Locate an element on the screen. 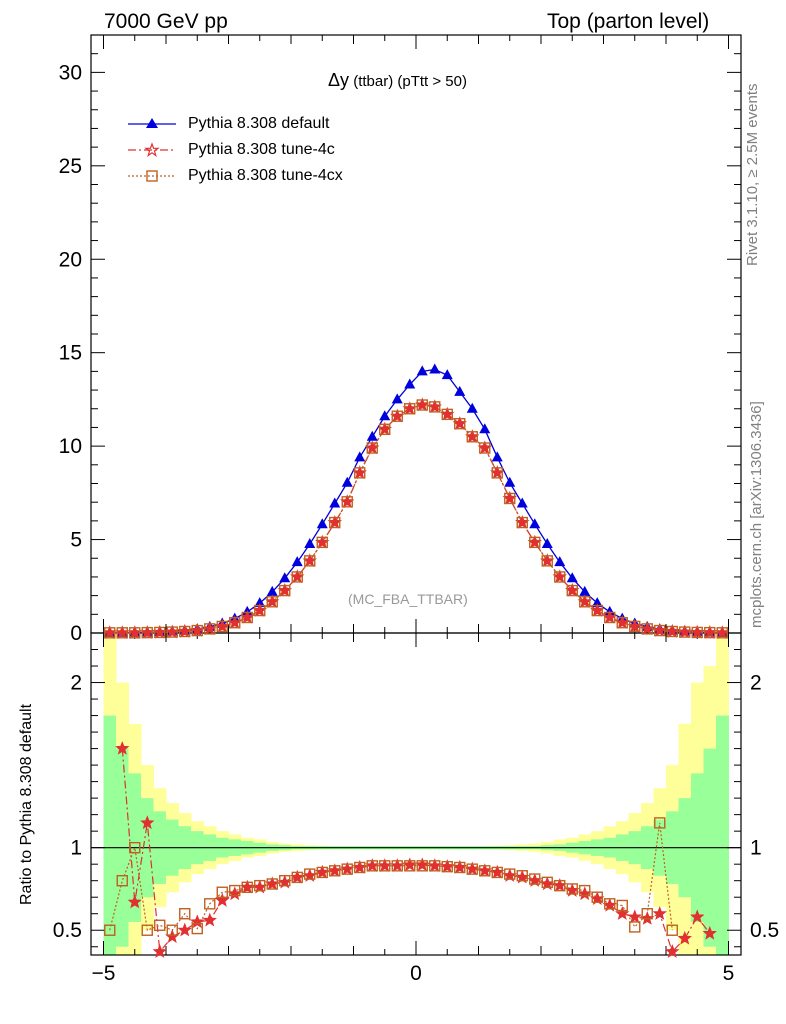 Image resolution: width=786 pixels, height=1024 pixels. ratio-y-tick-label: 1 is located at coordinates (76, 848).